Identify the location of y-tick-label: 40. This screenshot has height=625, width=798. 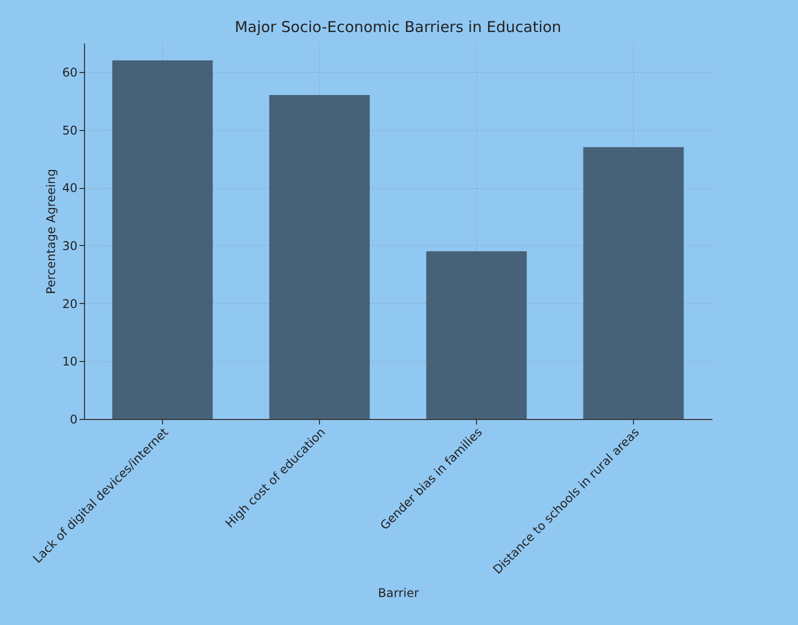
(70, 188).